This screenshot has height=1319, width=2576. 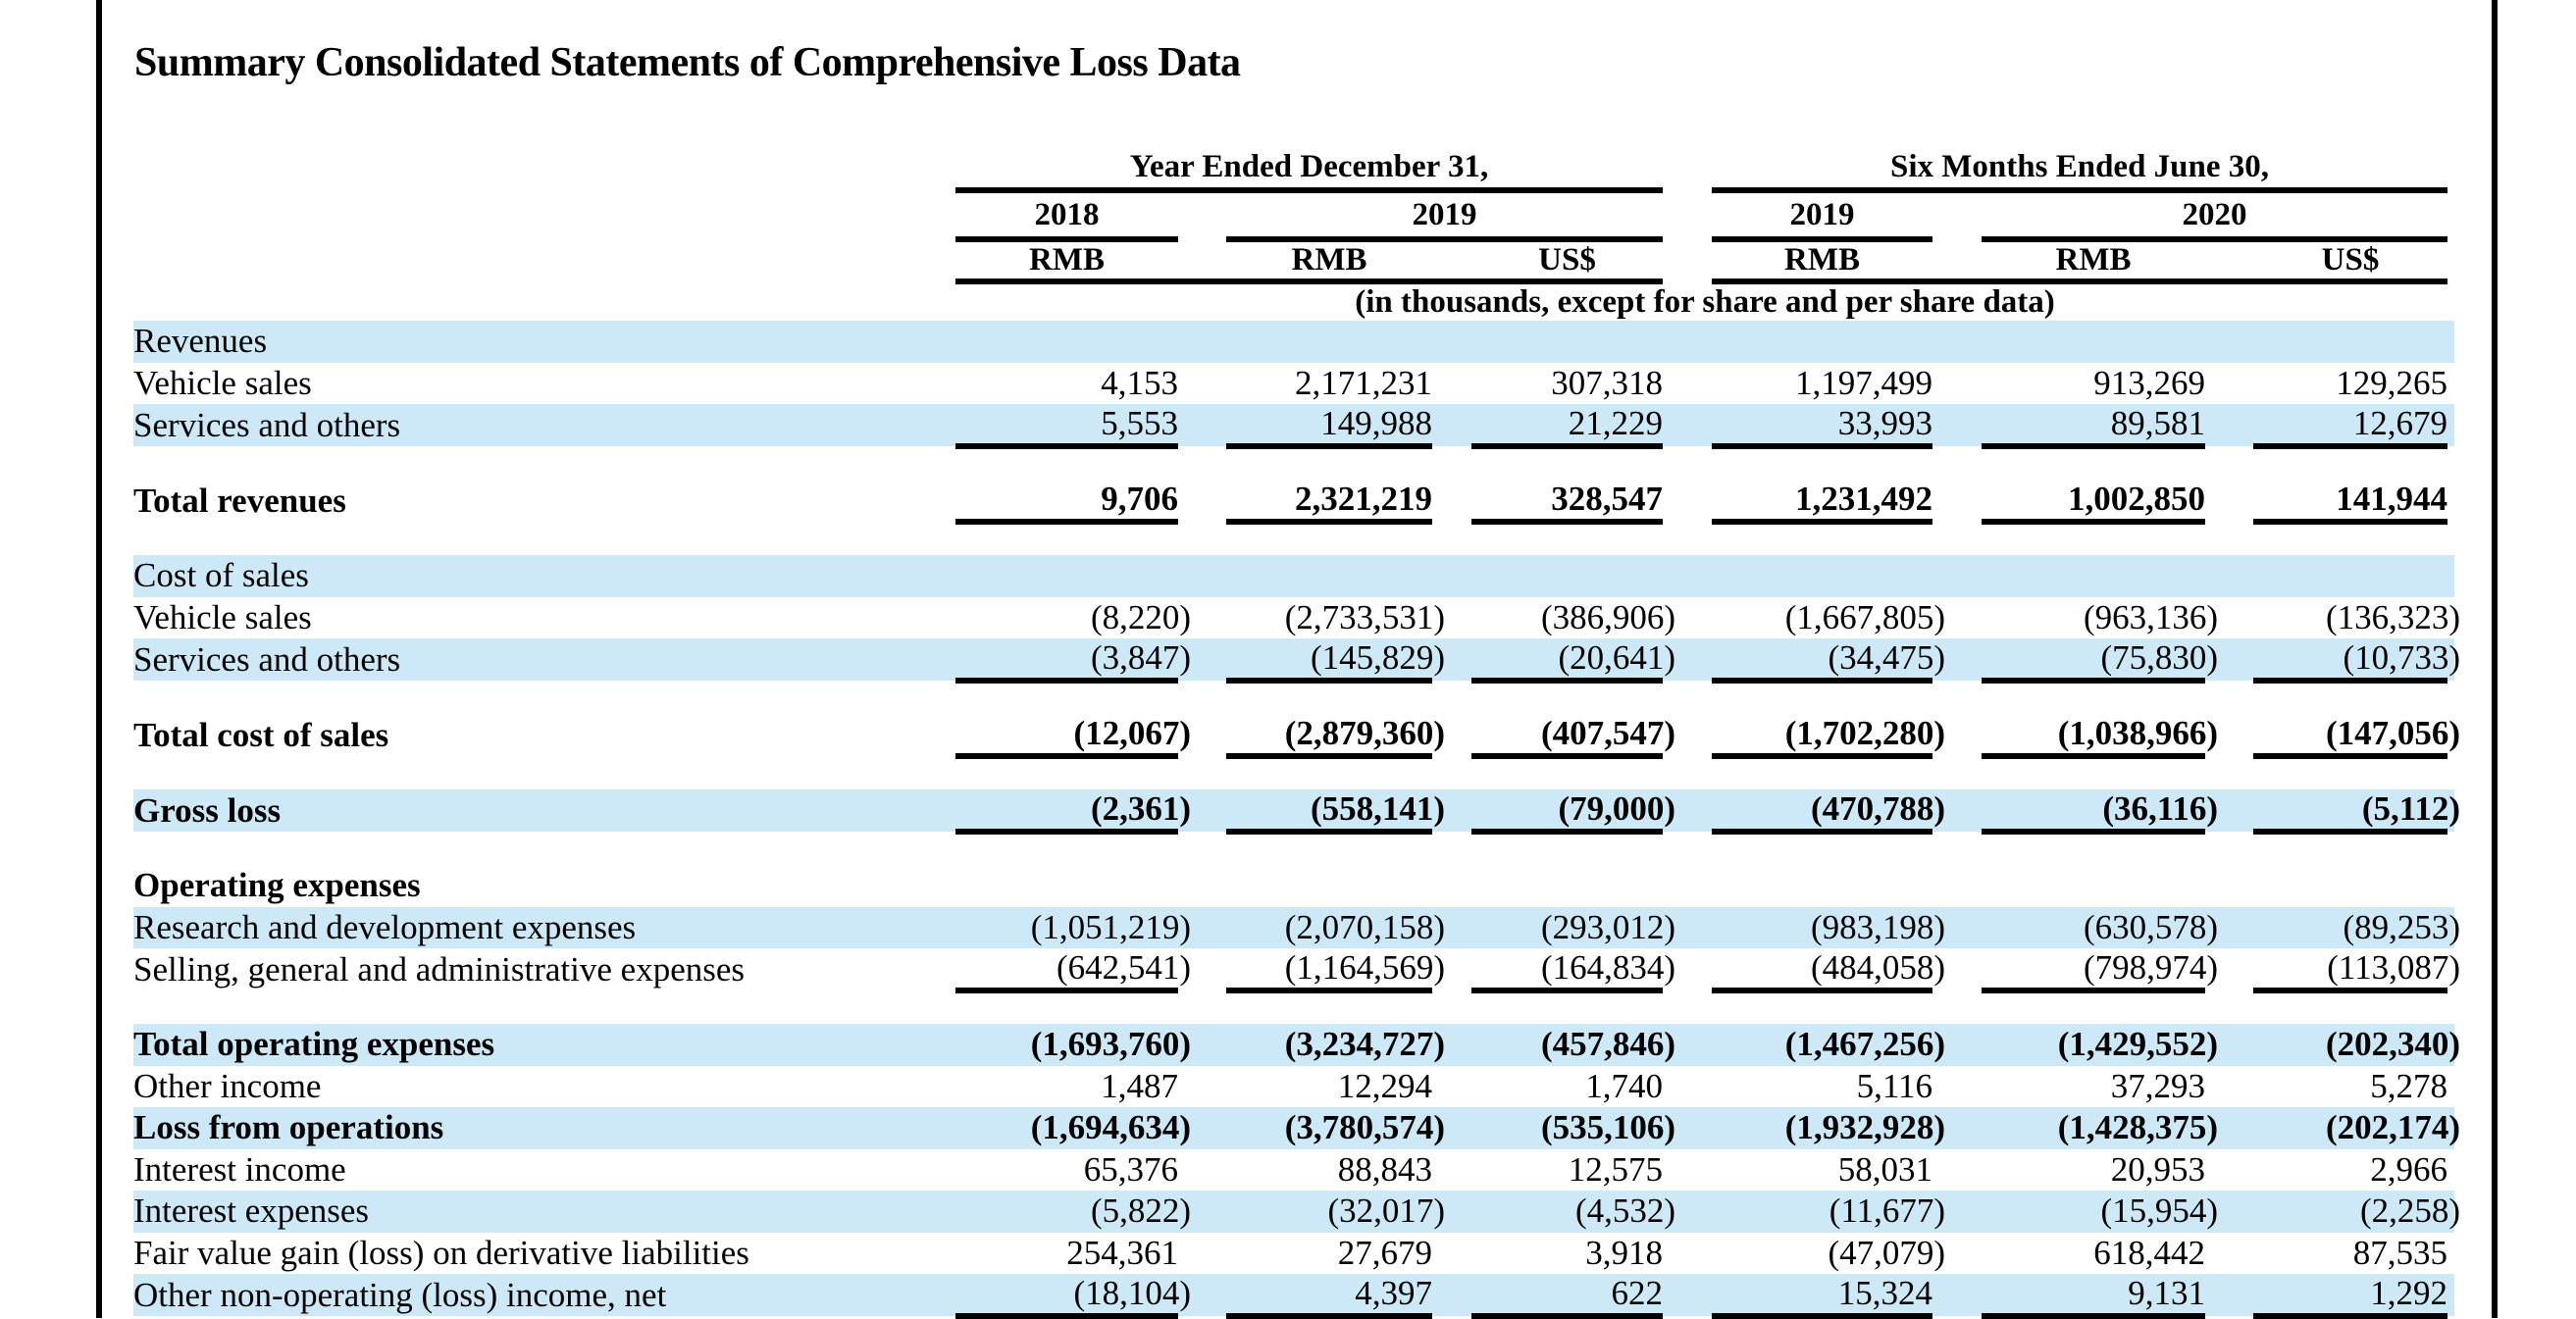 What do you see at coordinates (2151, 616) in the screenshot?
I see `cell-value-text: (963,136)` at bounding box center [2151, 616].